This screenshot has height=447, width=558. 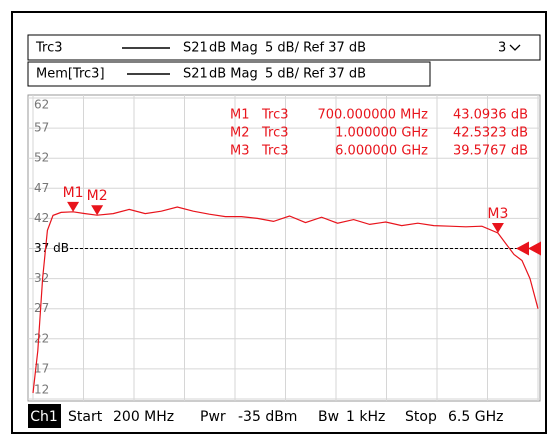 I want to click on marker-label: M3, so click(x=497, y=214).